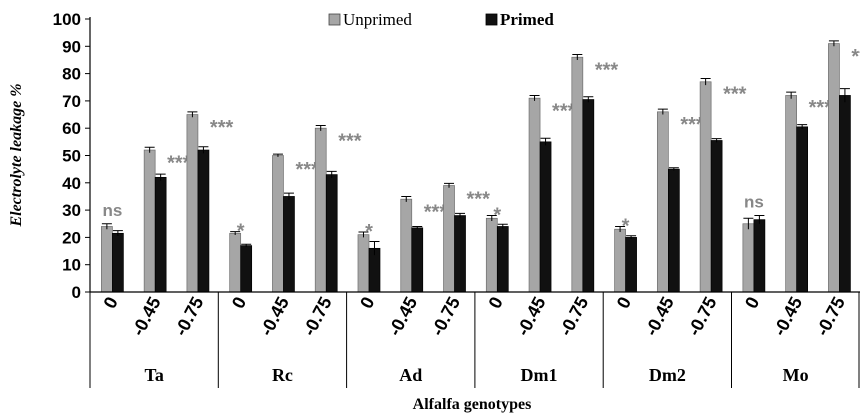 This screenshot has width=860, height=413. I want to click on genotype-label: Ta, so click(153, 375).